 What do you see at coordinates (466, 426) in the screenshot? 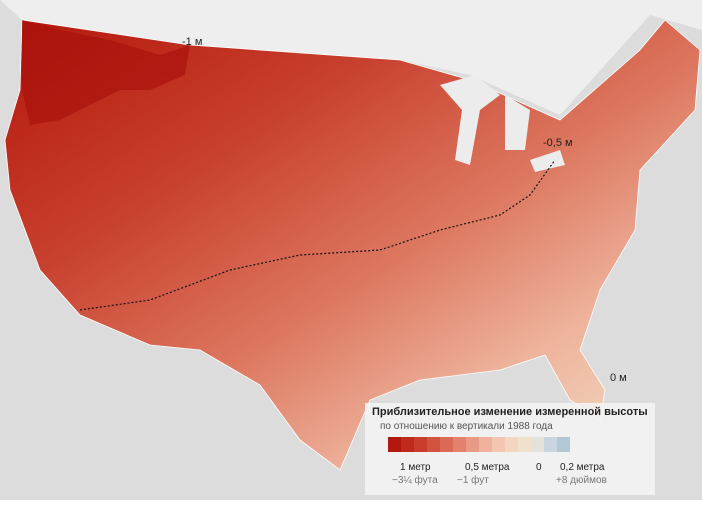
I see `legend-subtitle: по отношению к вертикали 1988 года` at bounding box center [466, 426].